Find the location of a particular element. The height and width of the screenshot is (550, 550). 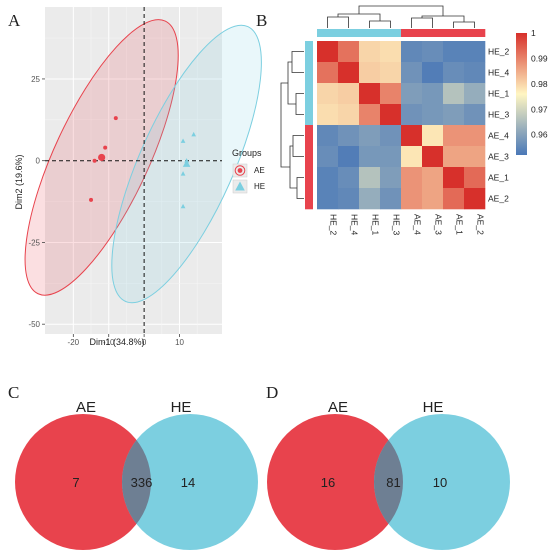

column-label: HE_1 is located at coordinates (376, 225).